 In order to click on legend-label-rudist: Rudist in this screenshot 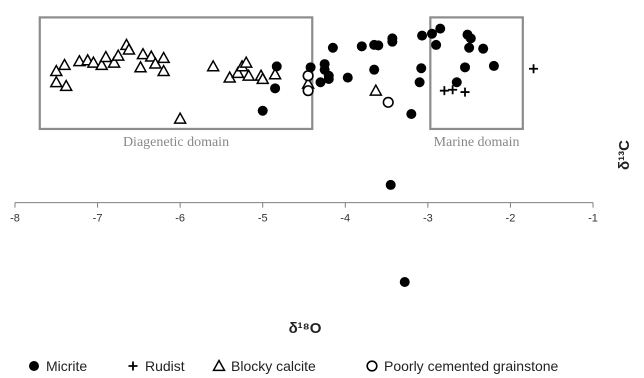, I will do `click(165, 366)`.